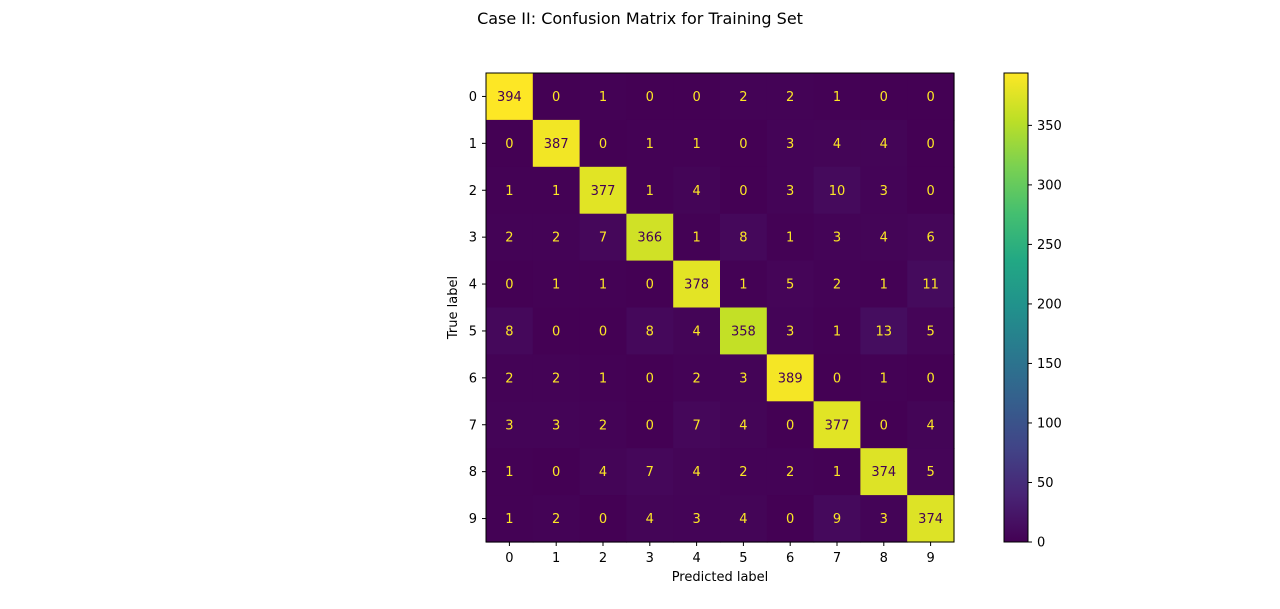  I want to click on cell-value-label: 378, so click(696, 285).